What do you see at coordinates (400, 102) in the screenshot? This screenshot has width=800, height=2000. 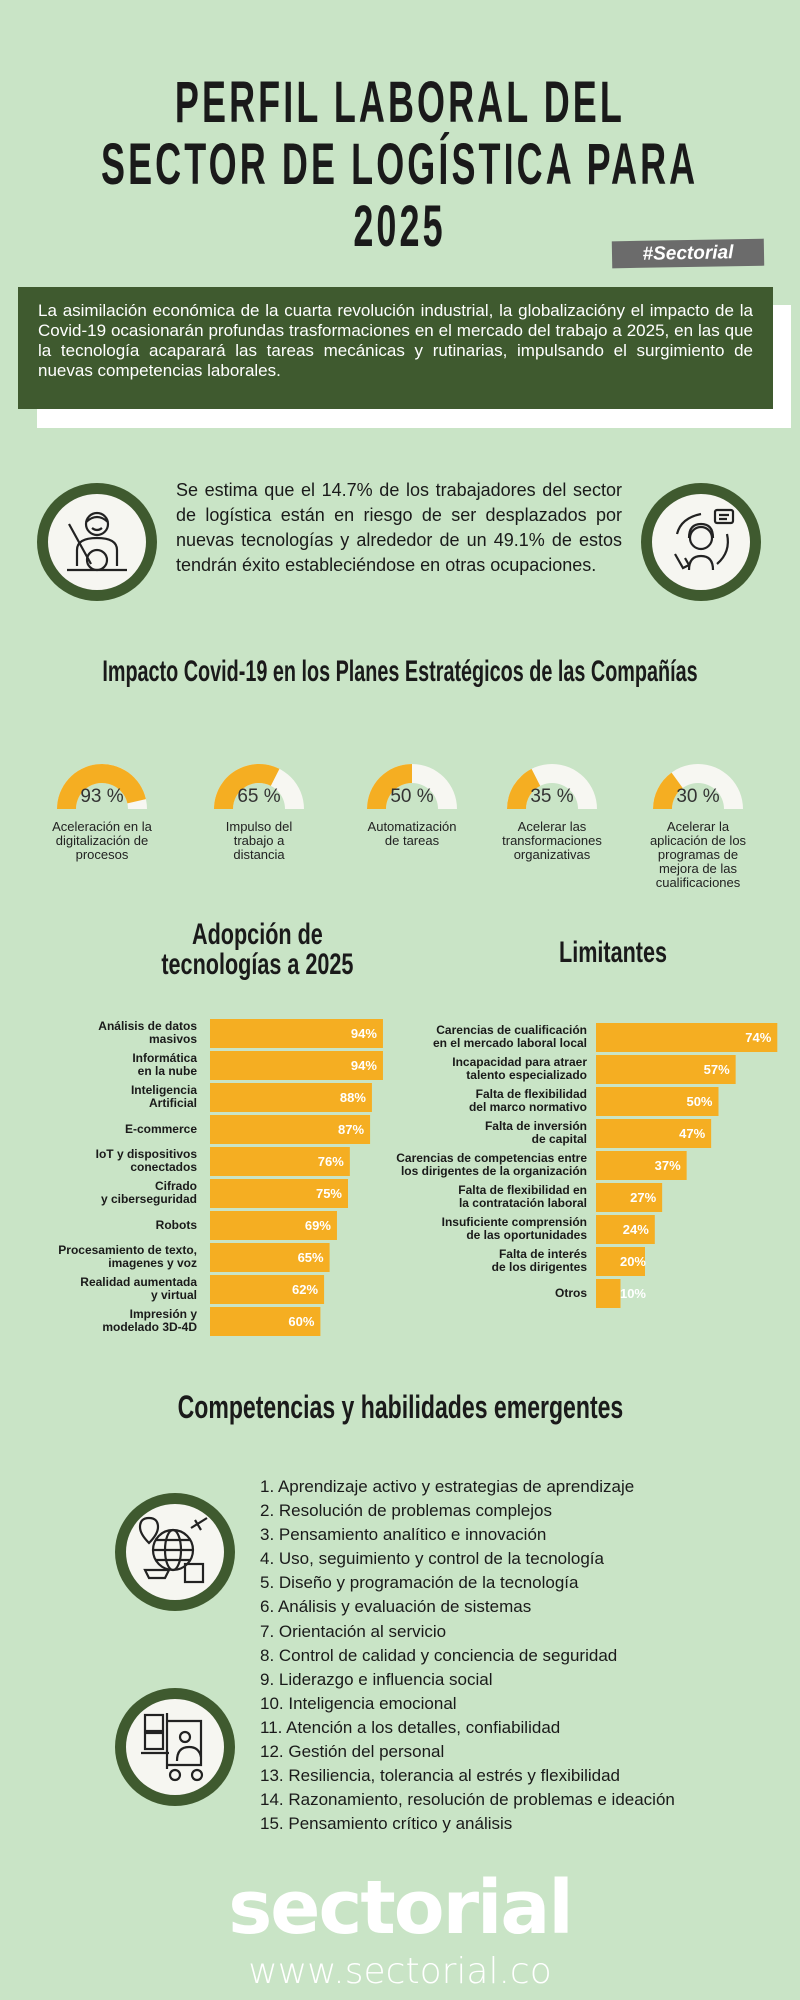 I see `title-line: PERFIL LABORAL DEL` at bounding box center [400, 102].